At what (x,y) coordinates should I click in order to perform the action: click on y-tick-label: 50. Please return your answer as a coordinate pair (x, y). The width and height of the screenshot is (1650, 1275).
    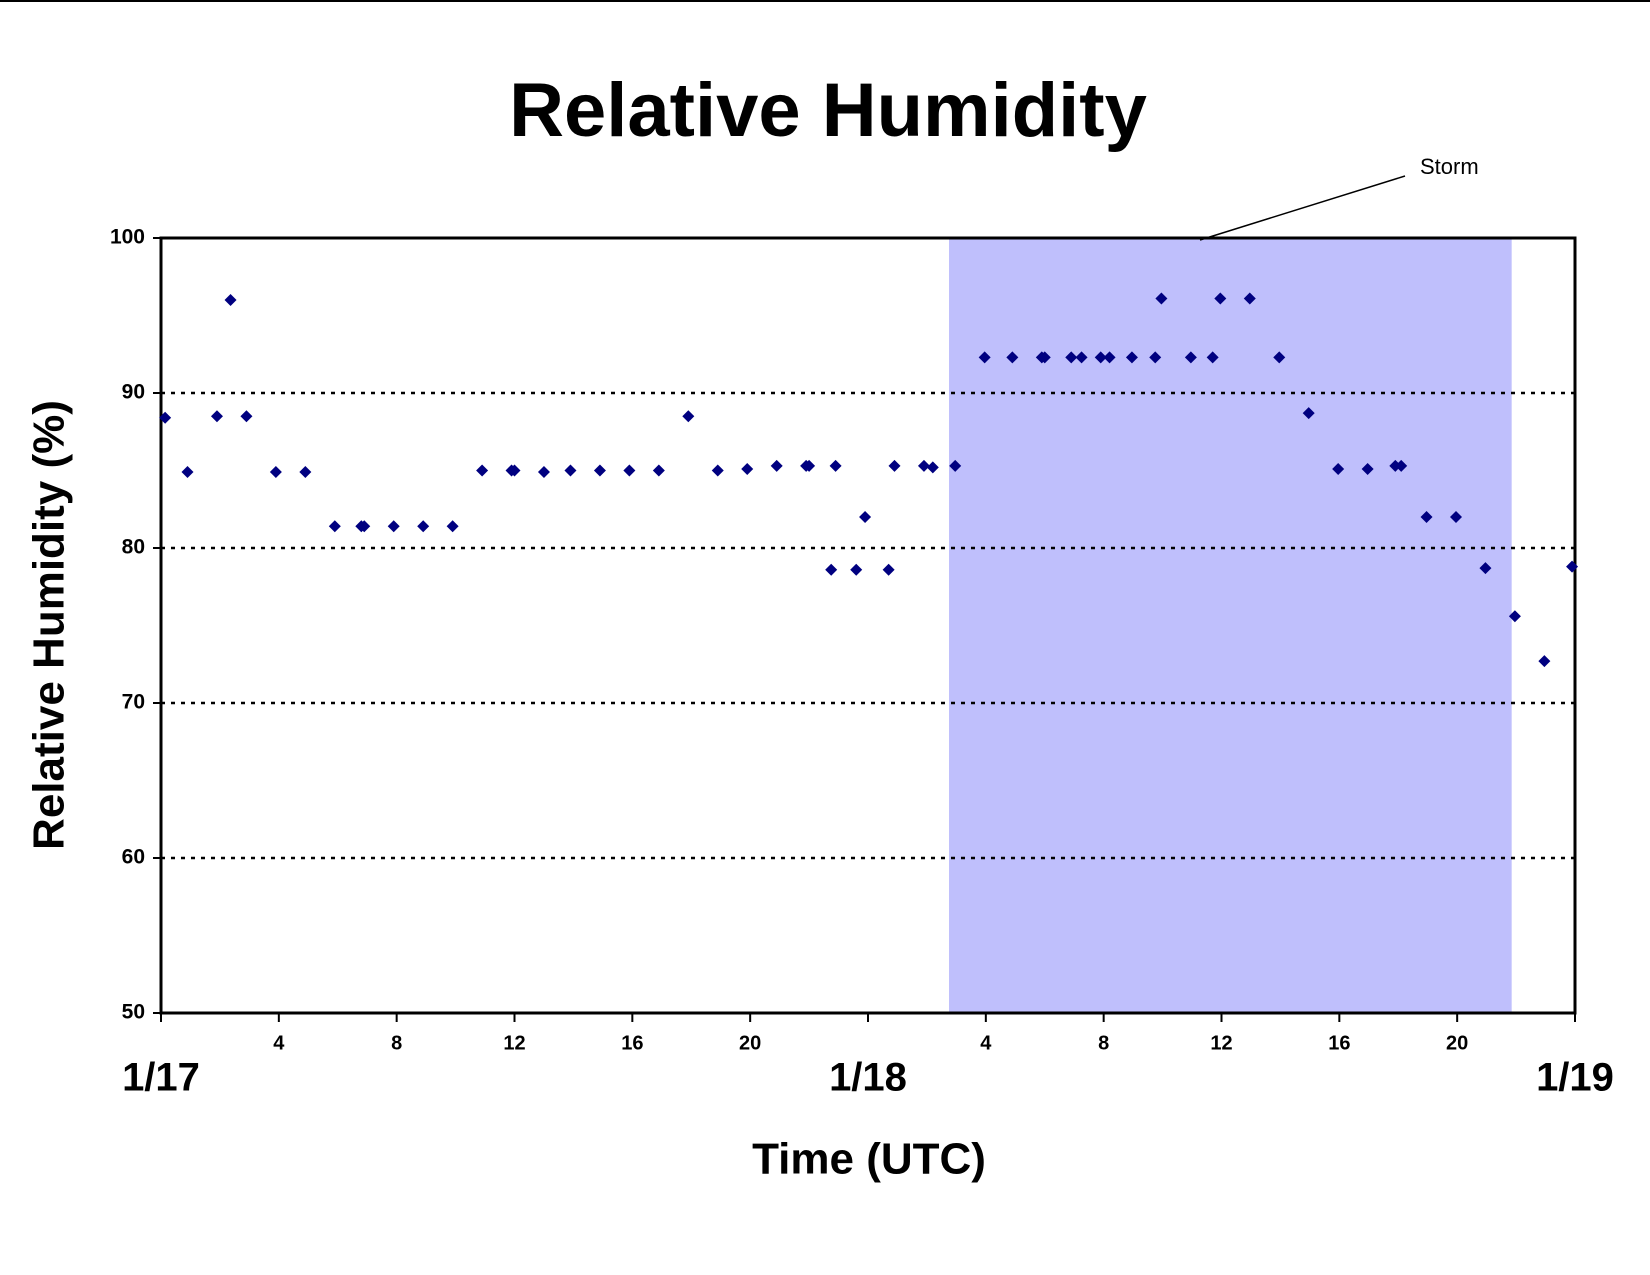
    Looking at the image, I should click on (133, 1012).